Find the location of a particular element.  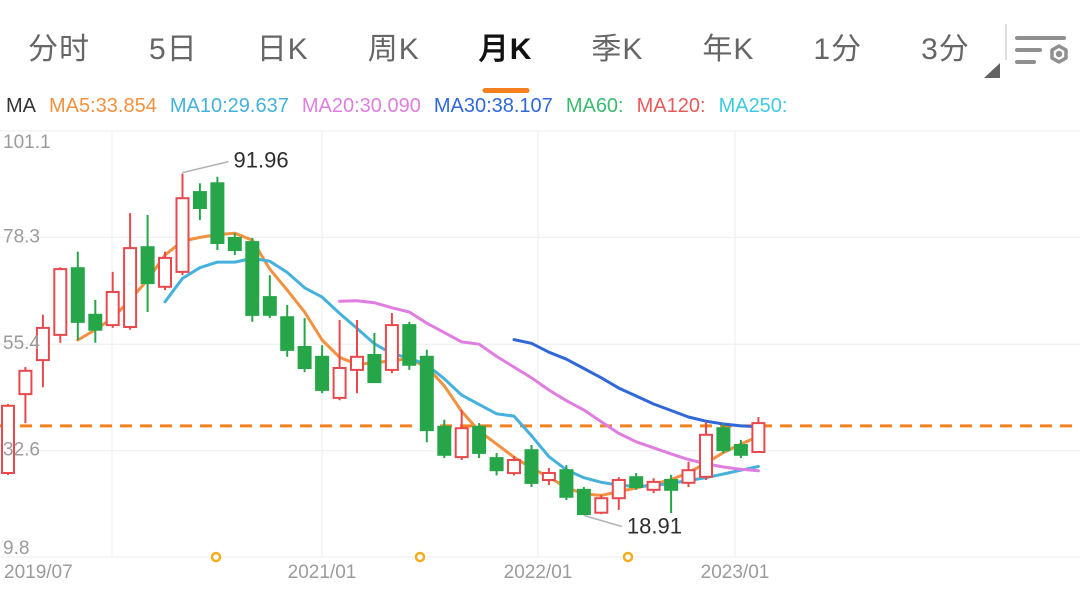

tab-time-share: 分时 is located at coordinates (59, 49).